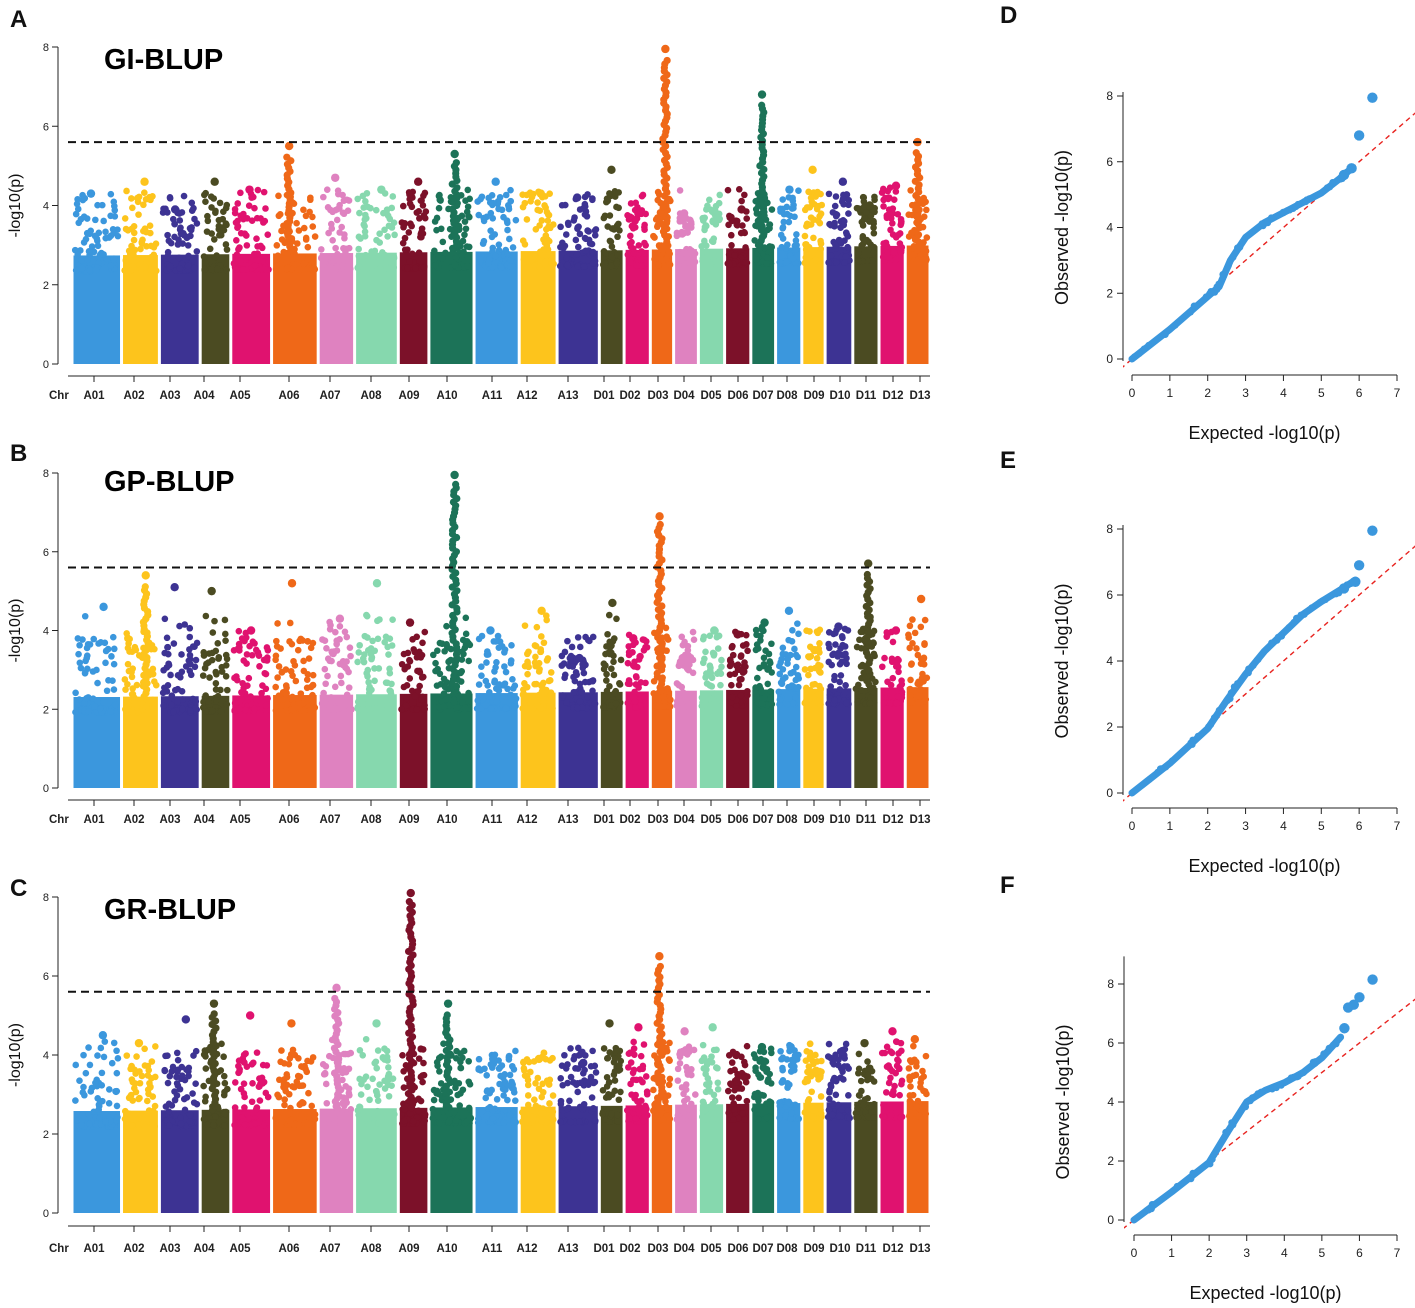  Describe the element at coordinates (526, 820) in the screenshot. I see `chromosome-label: A12` at that location.